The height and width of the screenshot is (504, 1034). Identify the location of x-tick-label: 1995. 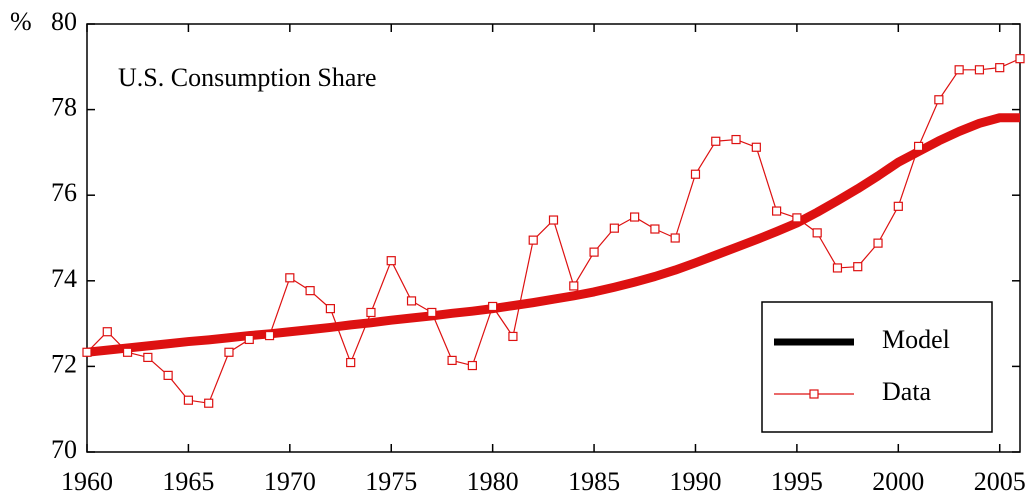
(797, 481).